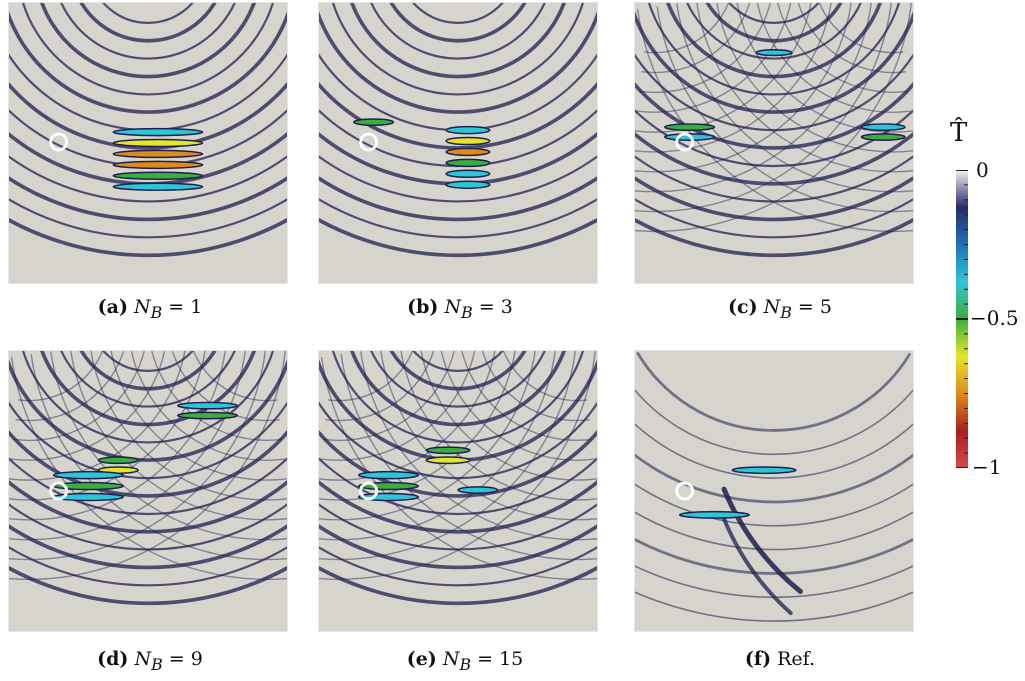  I want to click on caption-c: (c) NB = 5, so click(780, 309).